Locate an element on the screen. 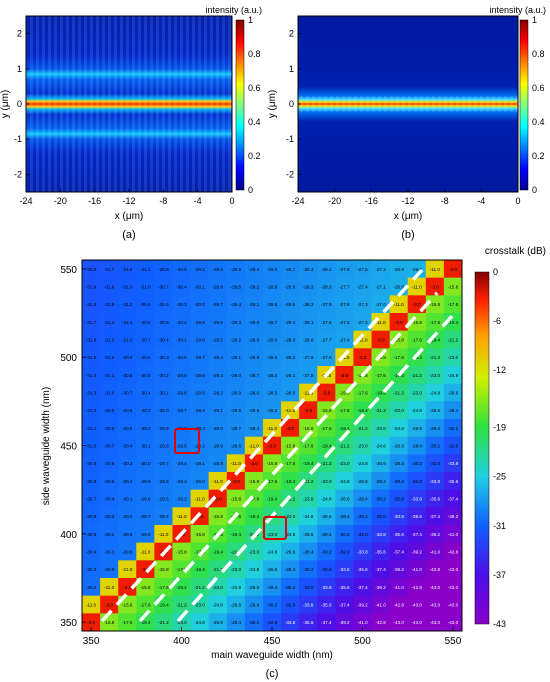 The image size is (550, 682). heatmap-cell-label: -26.6 is located at coordinates (417, 269).